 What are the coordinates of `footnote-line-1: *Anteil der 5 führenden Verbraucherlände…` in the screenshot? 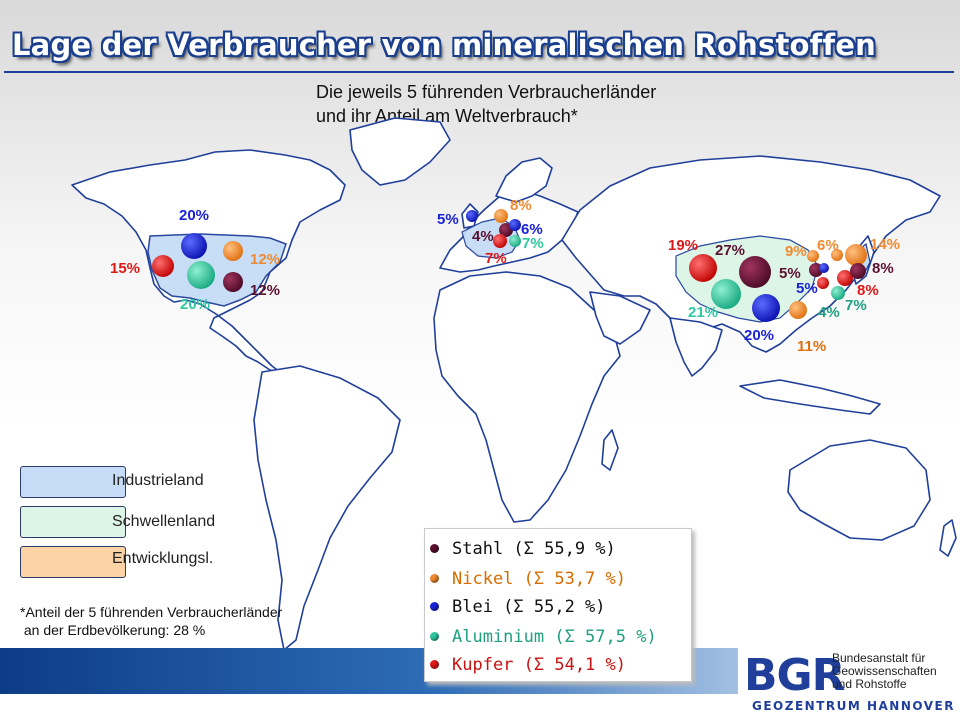 It's located at (151, 612).